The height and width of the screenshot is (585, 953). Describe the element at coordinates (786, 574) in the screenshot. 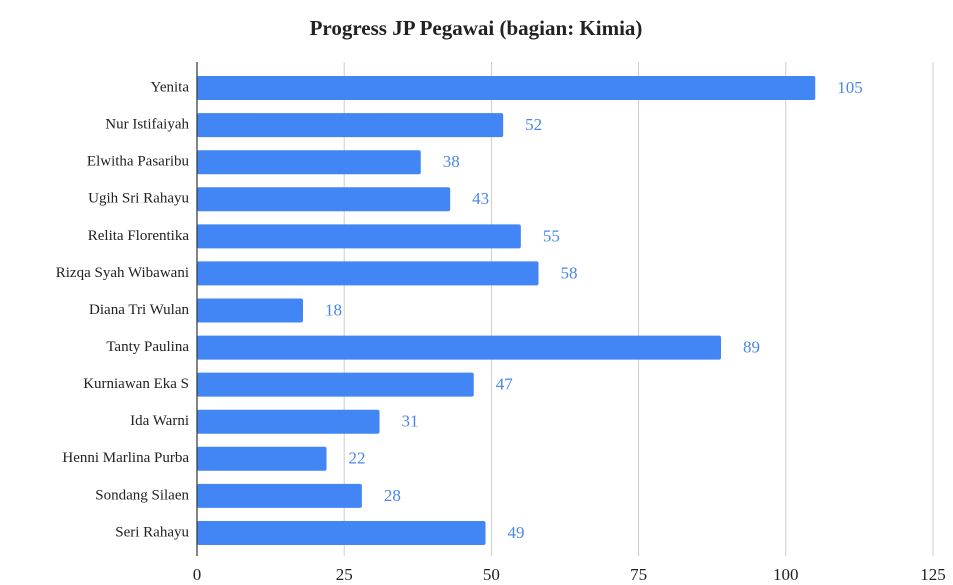

I see `x-tick-label: 100` at that location.